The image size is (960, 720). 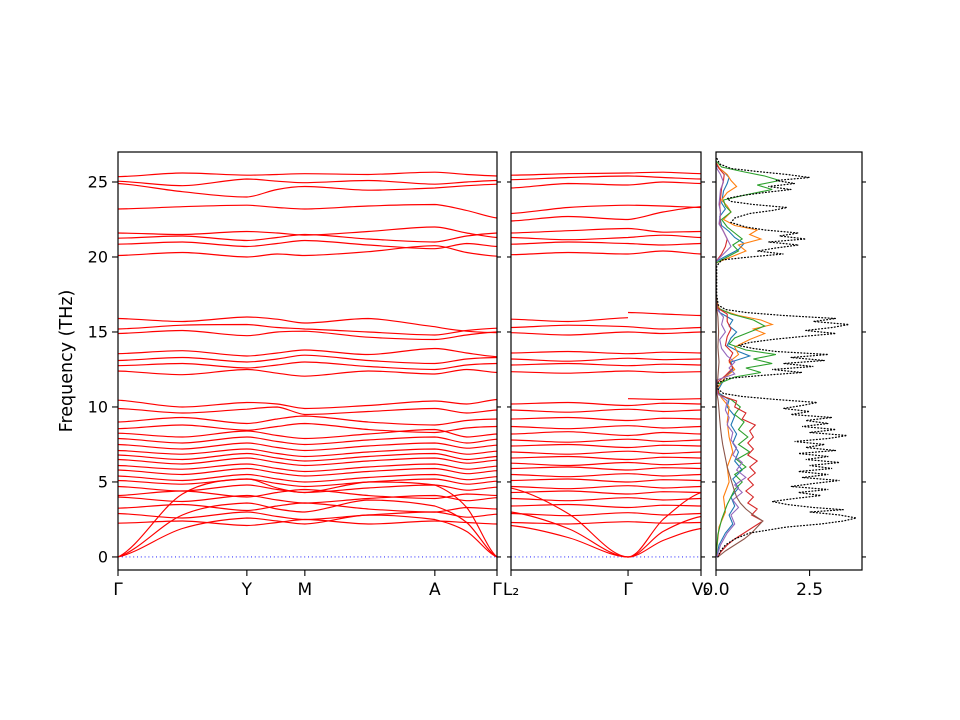 I want to click on x-tick-label: 2.5, so click(x=809, y=590).